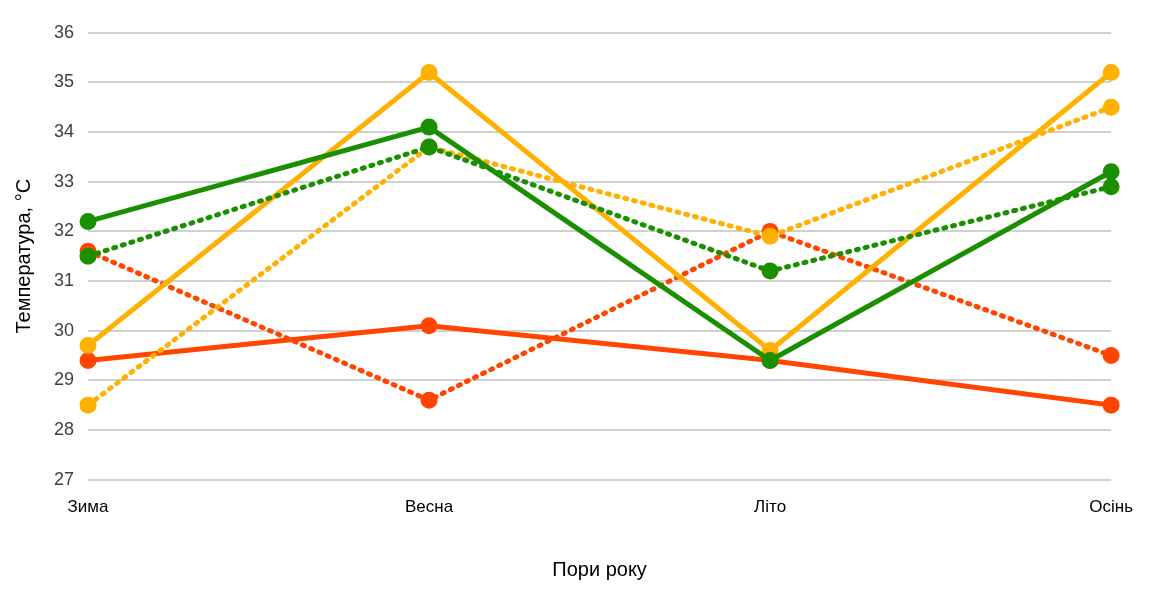  What do you see at coordinates (64, 279) in the screenshot?
I see `y-tick-label: 31` at bounding box center [64, 279].